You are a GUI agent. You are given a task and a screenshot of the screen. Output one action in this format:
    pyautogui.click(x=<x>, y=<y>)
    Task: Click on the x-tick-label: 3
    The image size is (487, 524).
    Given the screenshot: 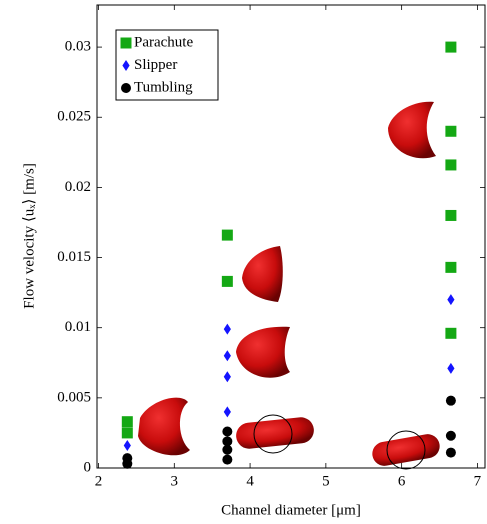 What is the action you would take?
    pyautogui.click(x=175, y=481)
    